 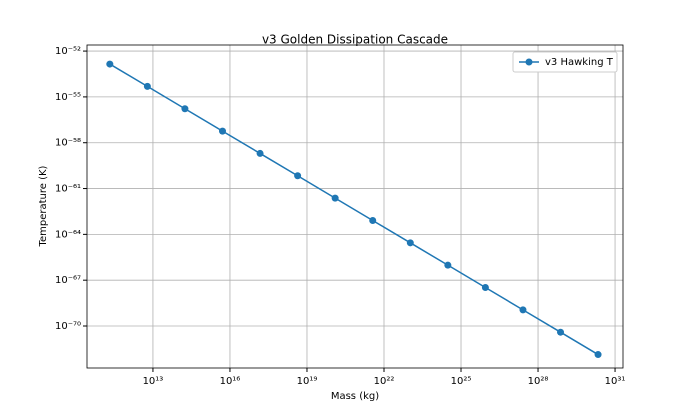 I want to click on legend-label: v3 Hawking T, so click(x=579, y=62).